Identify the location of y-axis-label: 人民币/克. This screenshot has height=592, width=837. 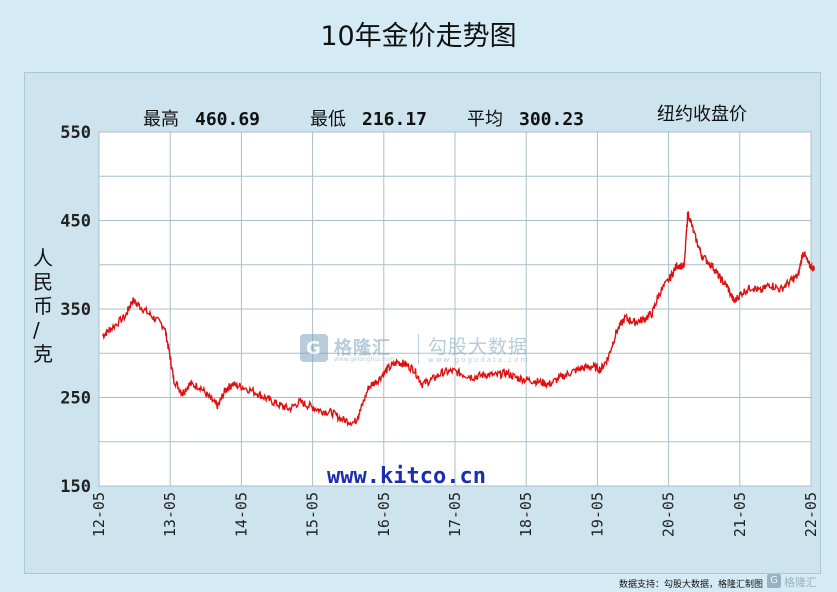
(43, 306).